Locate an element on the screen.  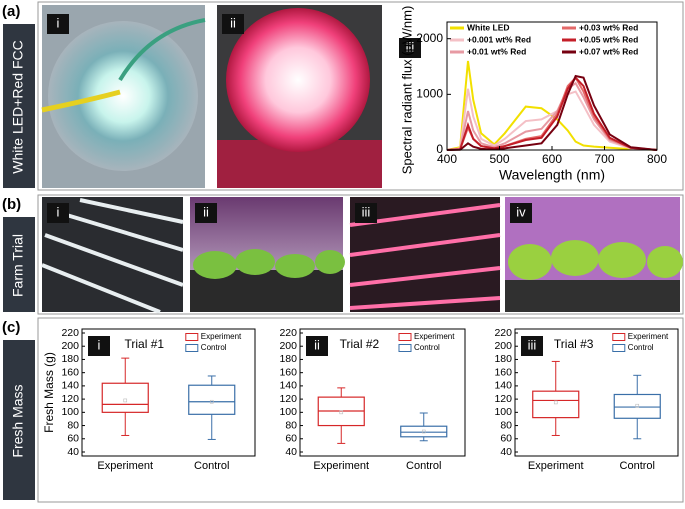
legend-label: +0.03 wt% Red is located at coordinates (608, 27).